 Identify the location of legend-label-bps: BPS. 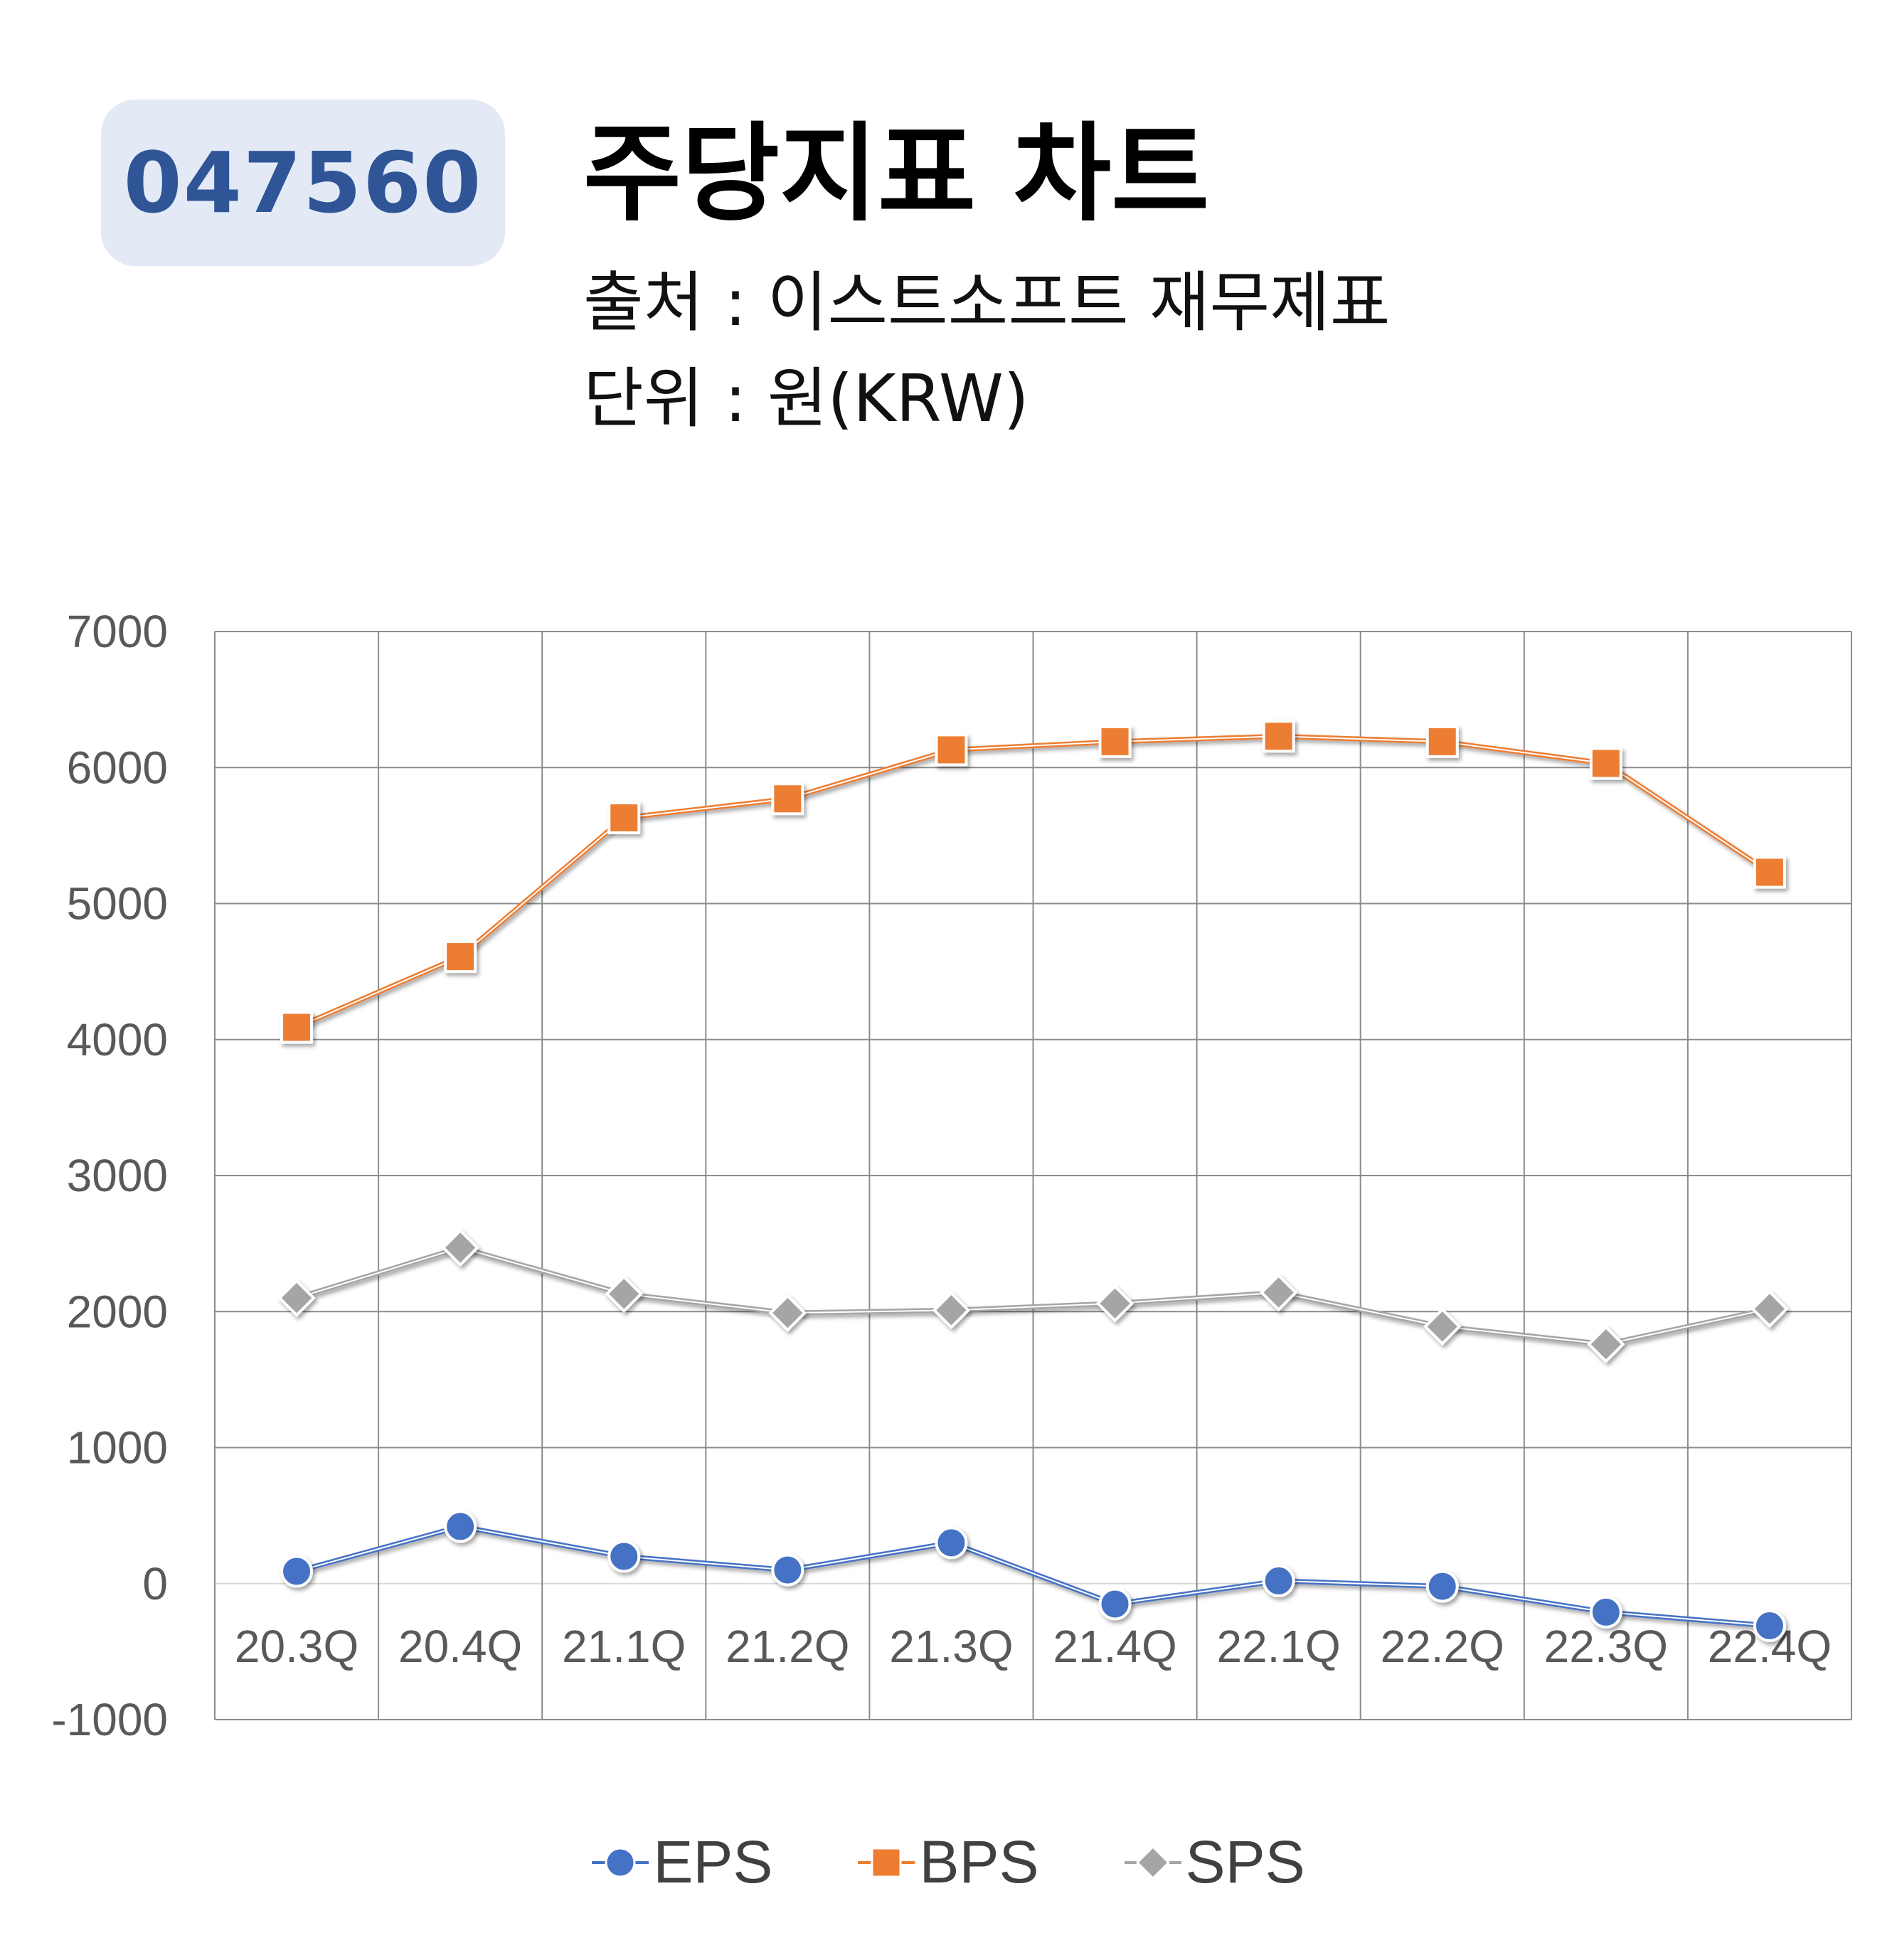
(979, 1861).